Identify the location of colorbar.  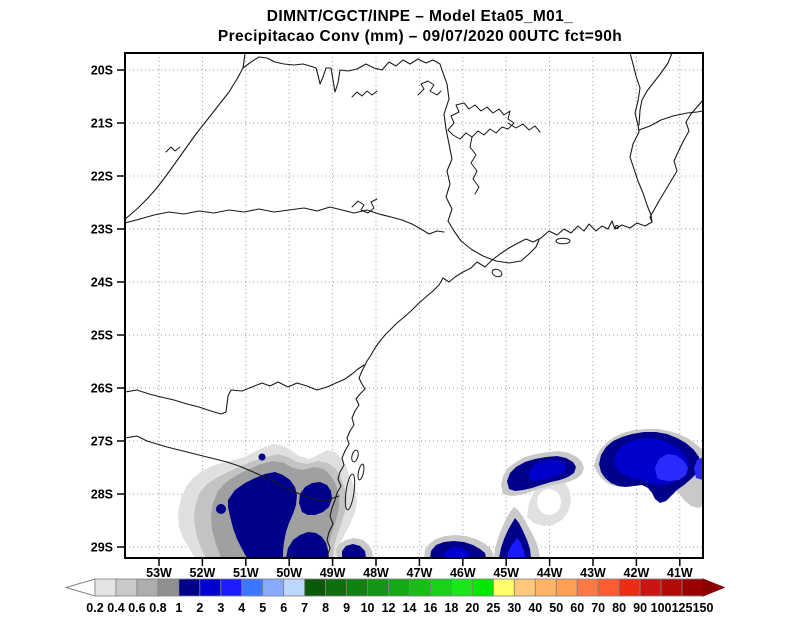
(395, 587).